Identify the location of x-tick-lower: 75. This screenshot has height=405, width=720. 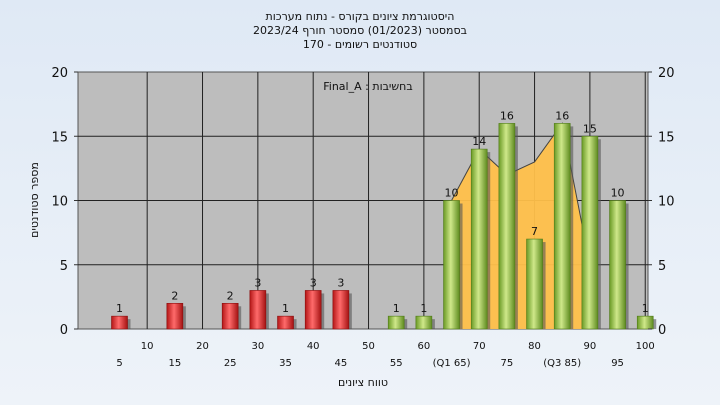
(507, 363).